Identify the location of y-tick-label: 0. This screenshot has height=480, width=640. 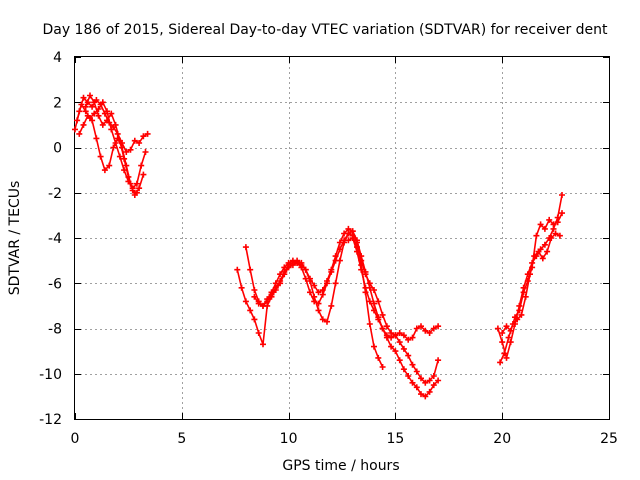
(57, 149).